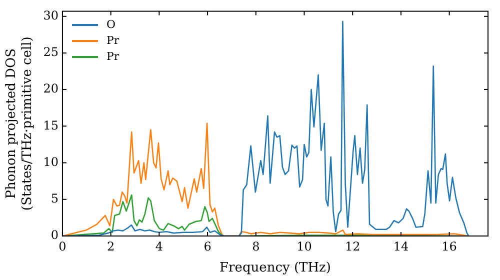 The width and height of the screenshot is (500, 280). What do you see at coordinates (54, 235) in the screenshot?
I see `y-tick-label: 0` at bounding box center [54, 235].